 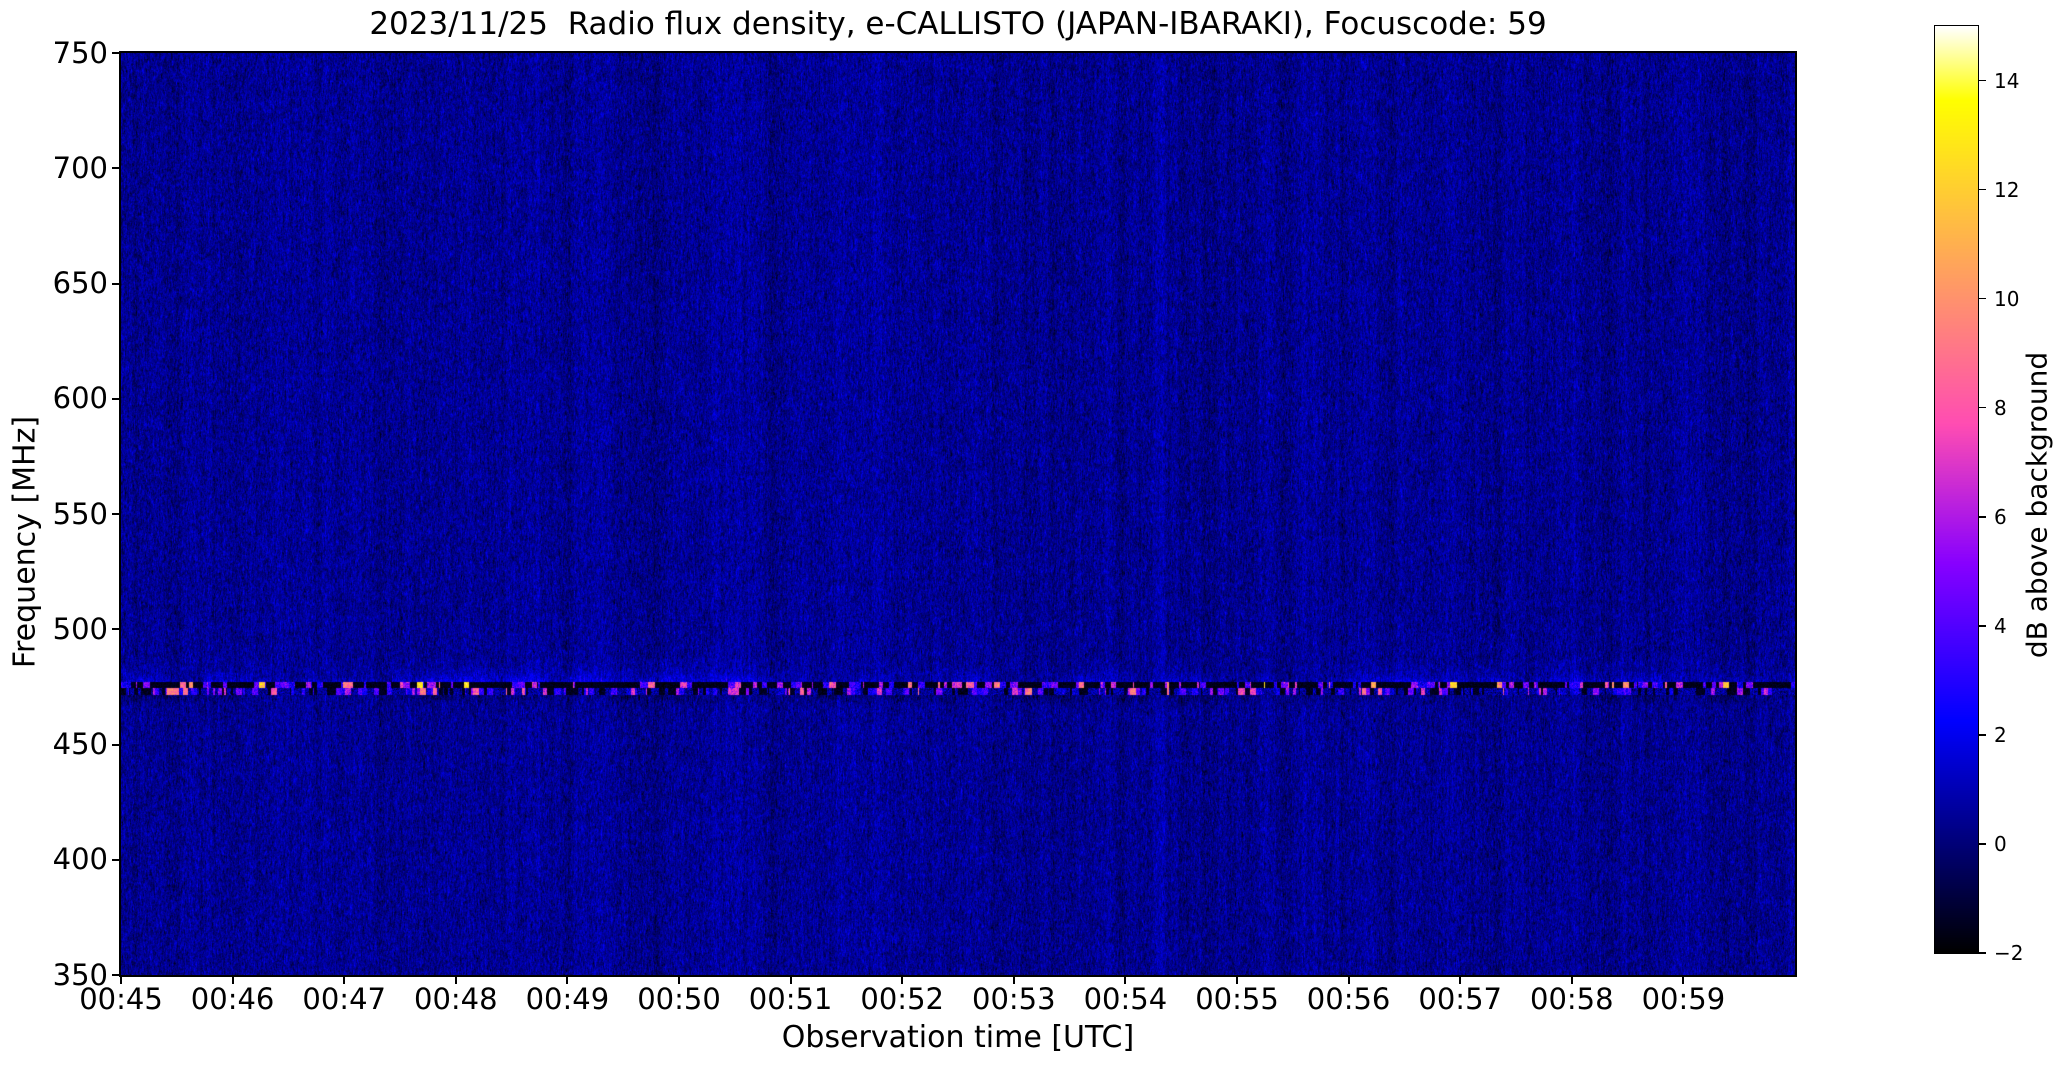 I want to click on x-tick-label: 00:50, so click(x=679, y=999).